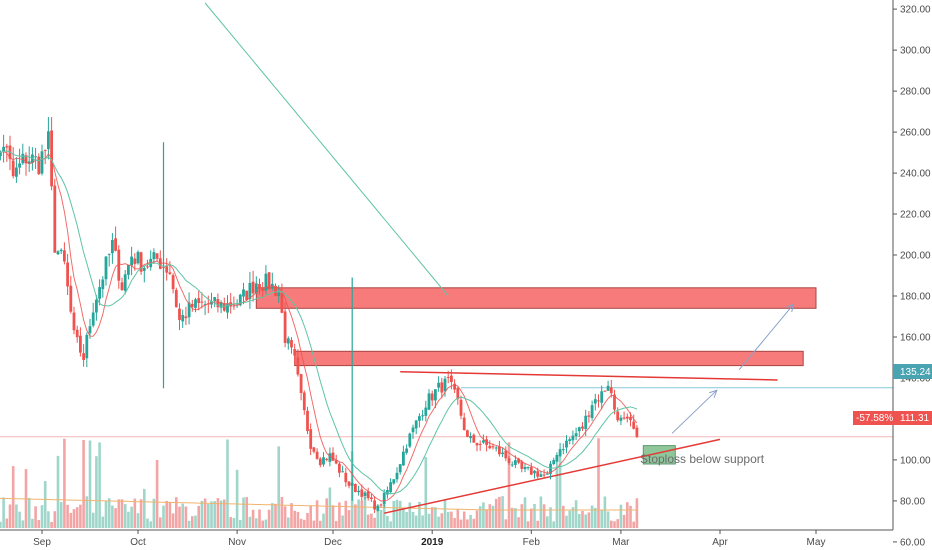 This screenshot has width=932, height=550. What do you see at coordinates (915, 460) in the screenshot?
I see `y-tick-label: 100.00` at bounding box center [915, 460].